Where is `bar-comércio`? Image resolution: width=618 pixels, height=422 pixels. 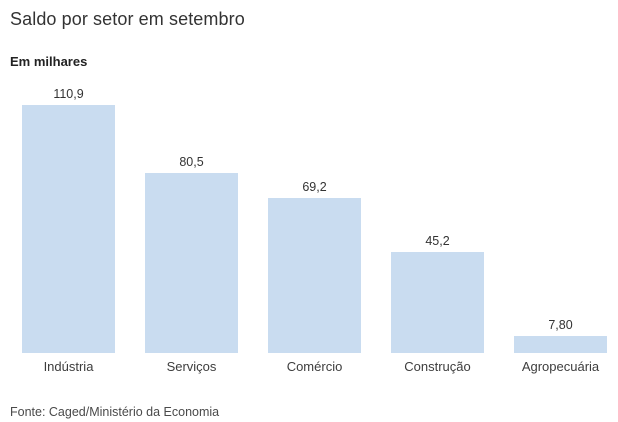
bar-comércio is located at coordinates (314, 275).